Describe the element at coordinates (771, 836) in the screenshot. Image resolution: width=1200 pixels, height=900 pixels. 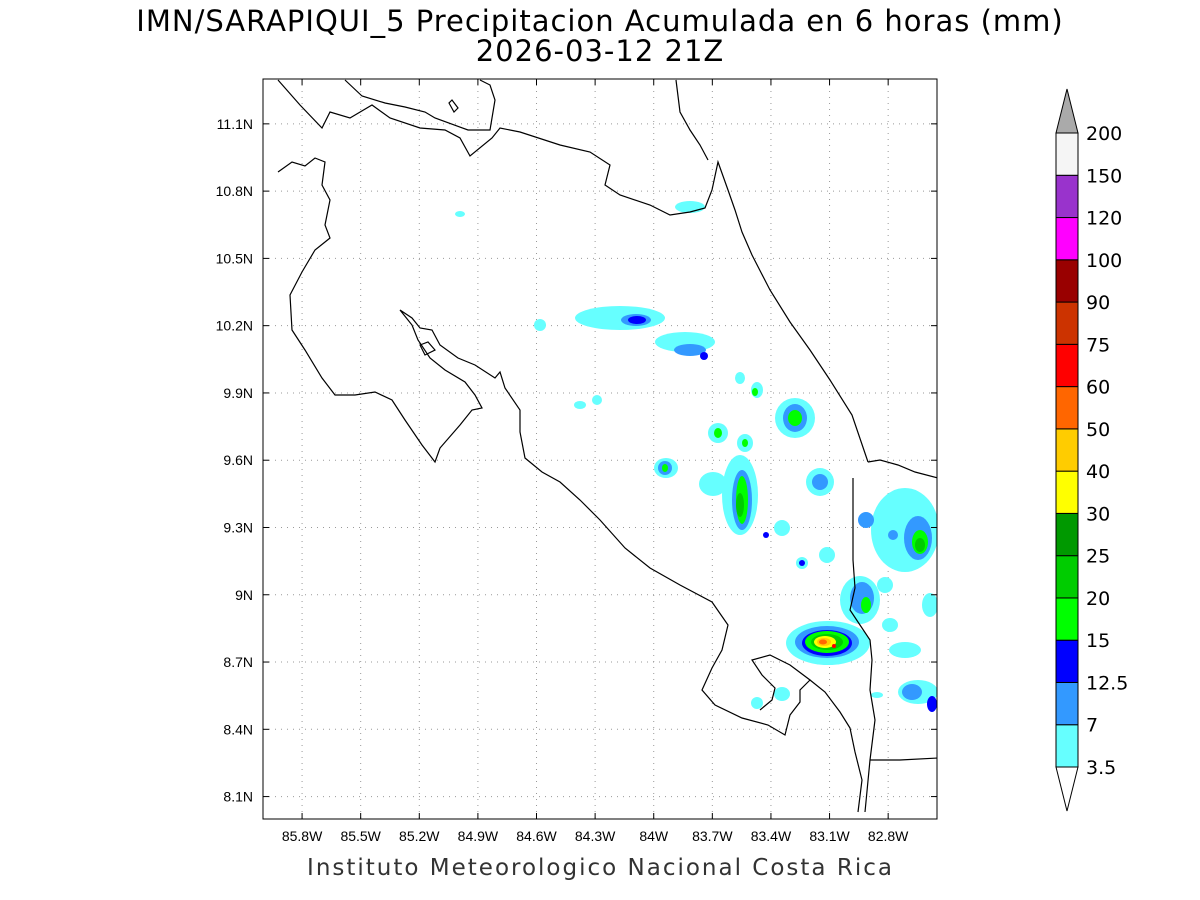
I see `lon-tick-label: 83.4W` at that location.